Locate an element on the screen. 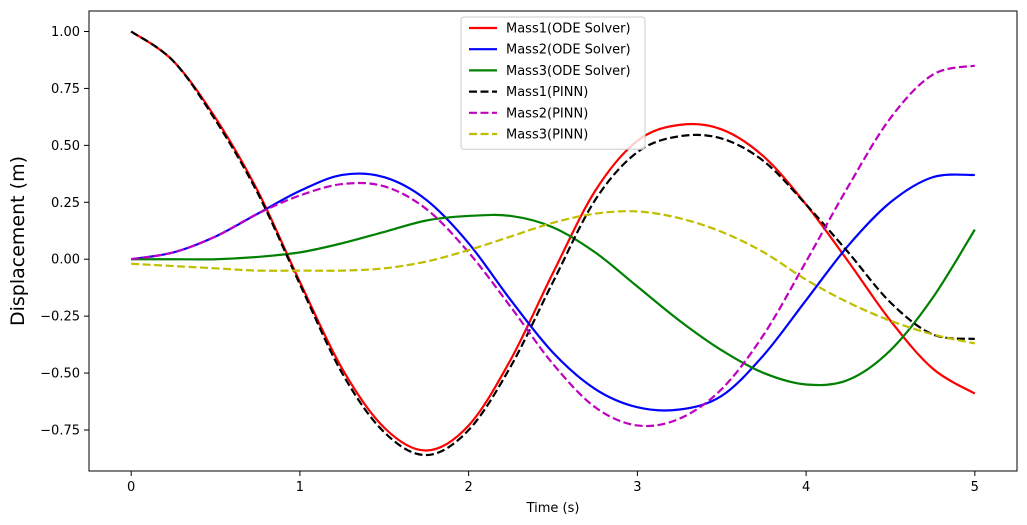  y-axis-label: Displacement (m) is located at coordinates (18, 241).